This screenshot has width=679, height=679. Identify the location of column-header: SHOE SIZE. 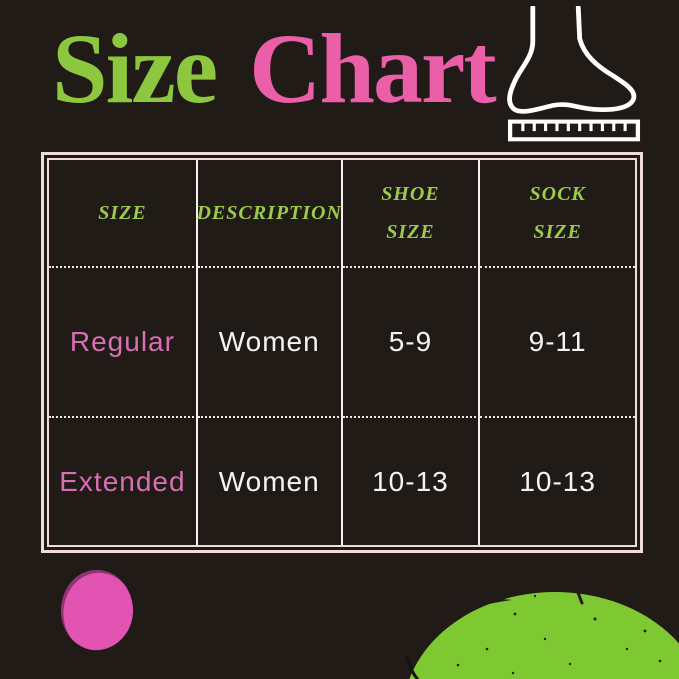
(410, 213).